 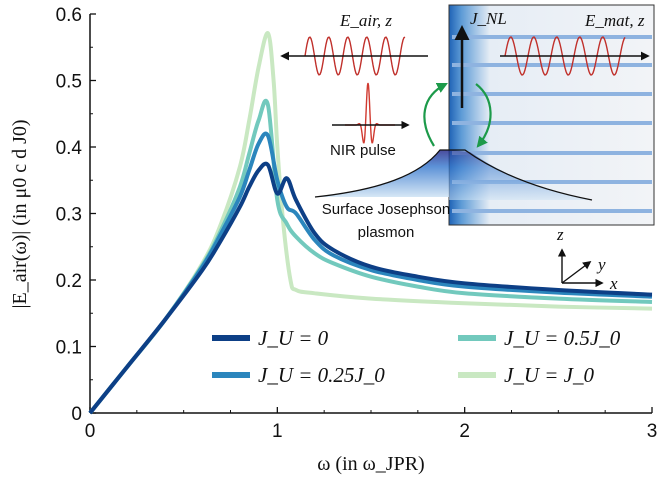 I want to click on e-air-wave, so click(x=355, y=56).